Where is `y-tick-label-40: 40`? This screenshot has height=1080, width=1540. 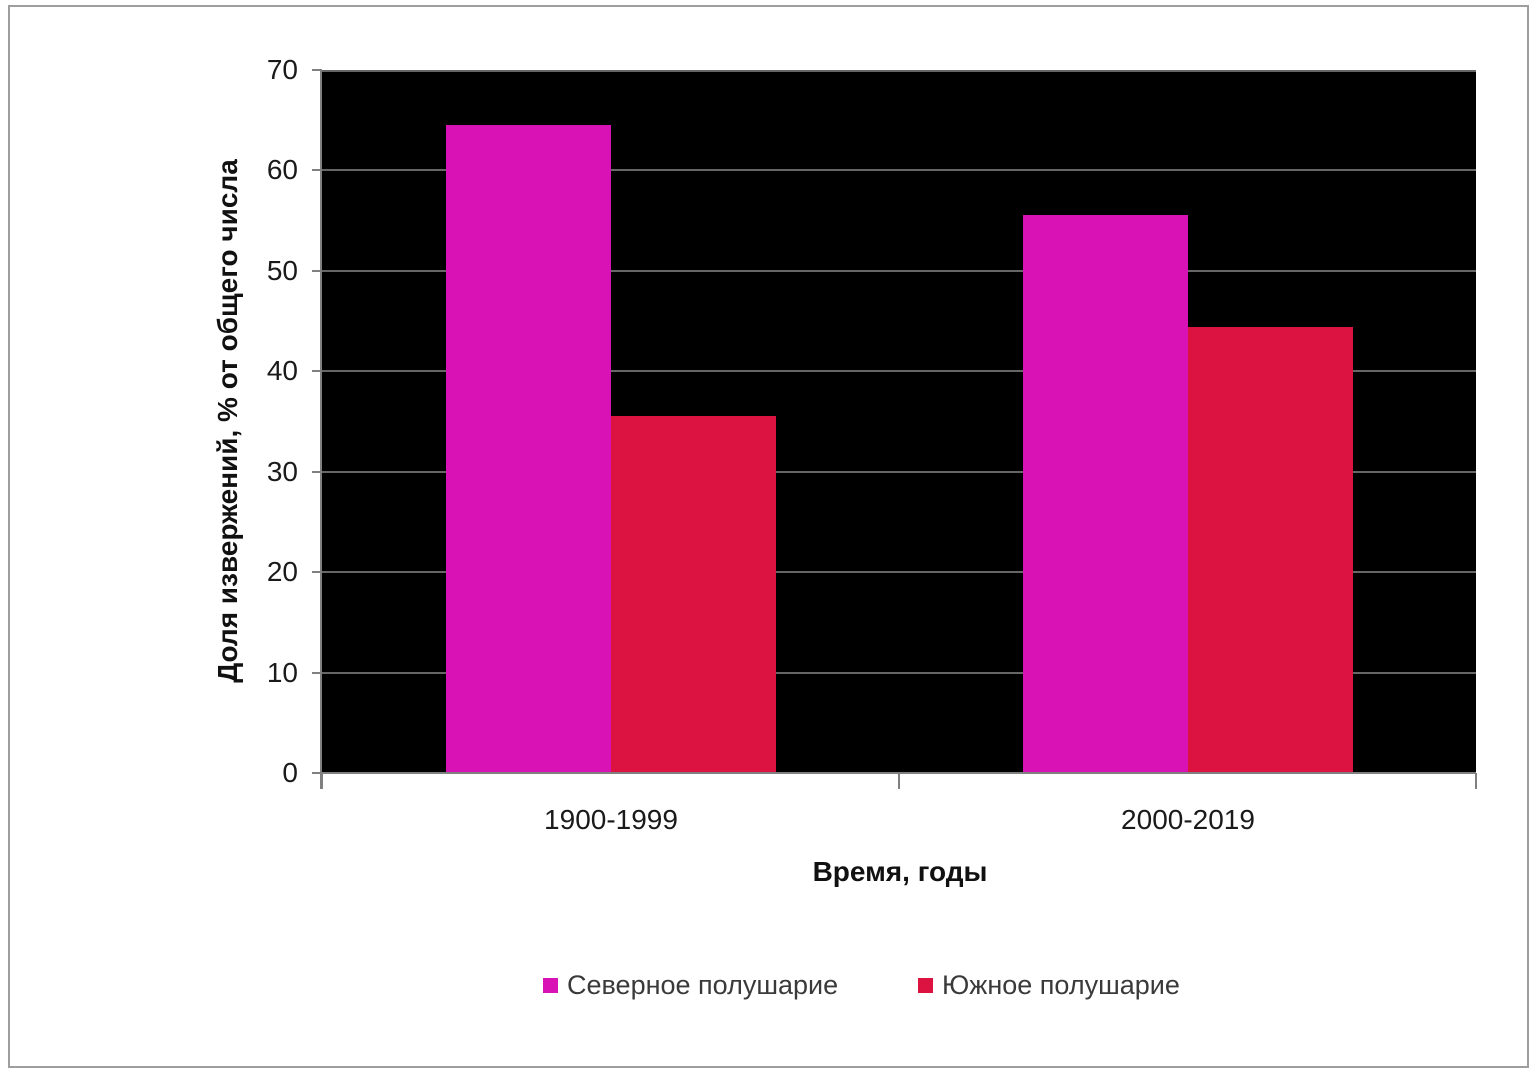
y-tick-label-40: 40 is located at coordinates (282, 371).